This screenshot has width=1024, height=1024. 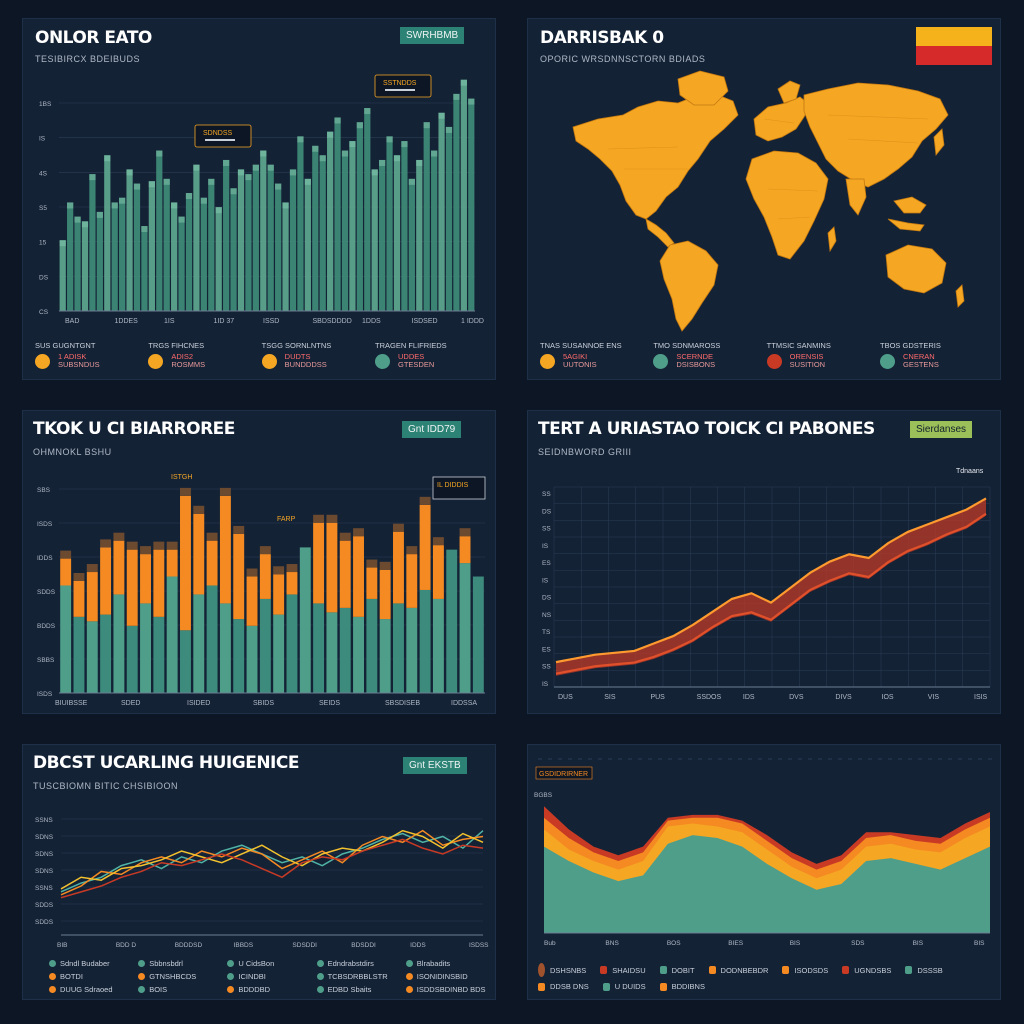 What do you see at coordinates (357, 976) in the screenshot?
I see `legend-label: TCBSDRBBLSTR` at bounding box center [357, 976].